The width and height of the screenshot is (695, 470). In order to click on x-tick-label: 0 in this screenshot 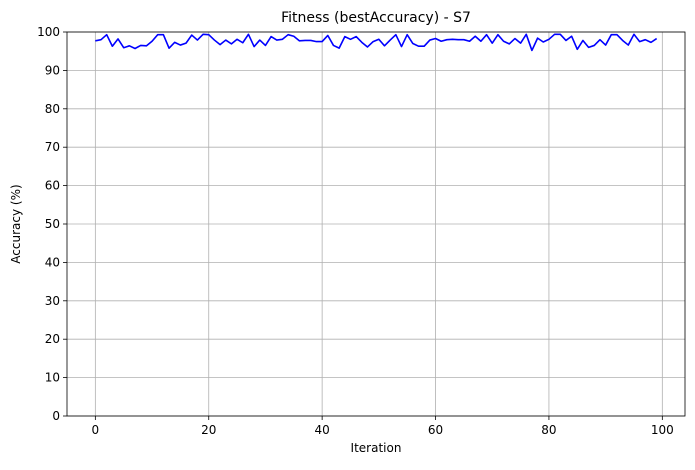, I will do `click(96, 430)`.